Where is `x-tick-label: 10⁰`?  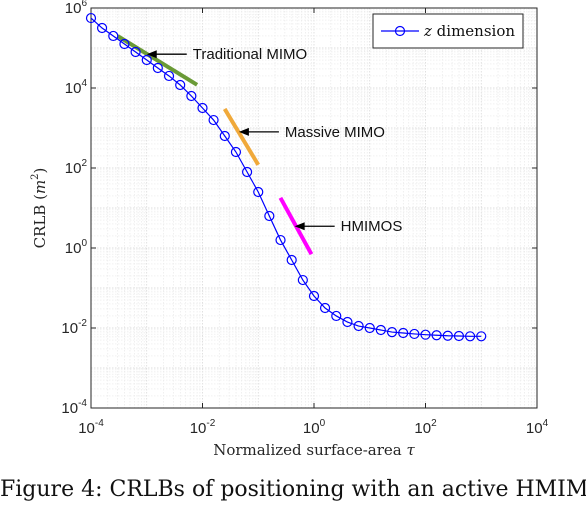
x-tick-label: 10⁰ is located at coordinates (314, 427).